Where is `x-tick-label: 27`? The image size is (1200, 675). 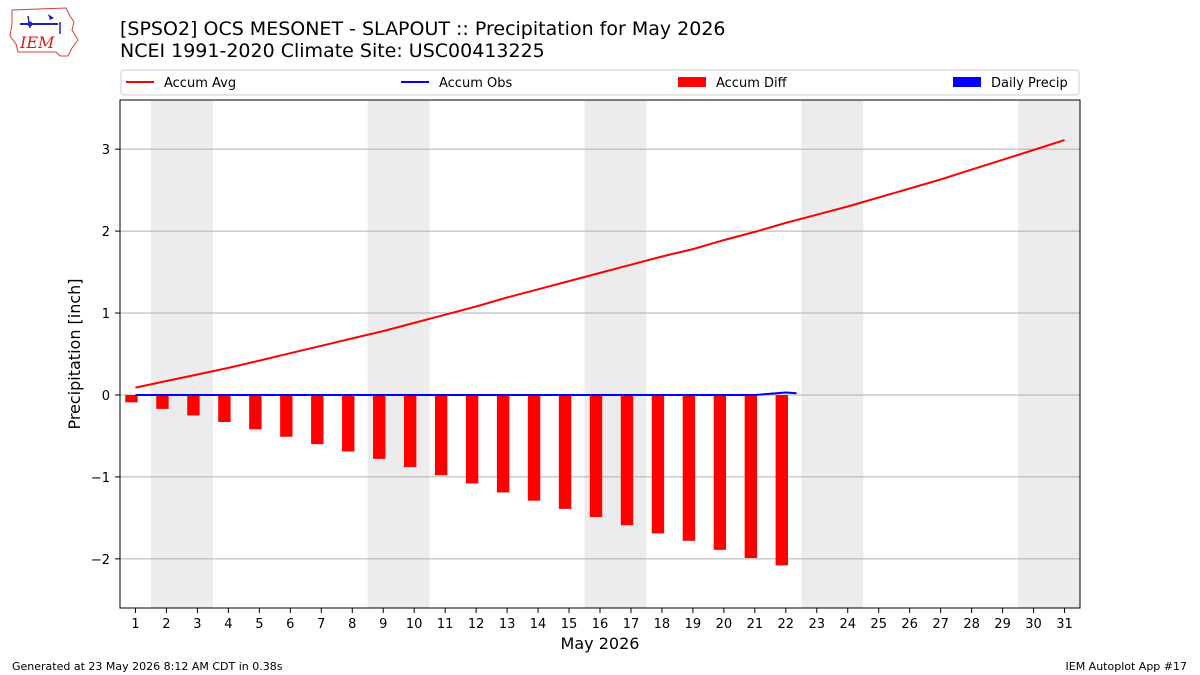
x-tick-label: 27 is located at coordinates (940, 624).